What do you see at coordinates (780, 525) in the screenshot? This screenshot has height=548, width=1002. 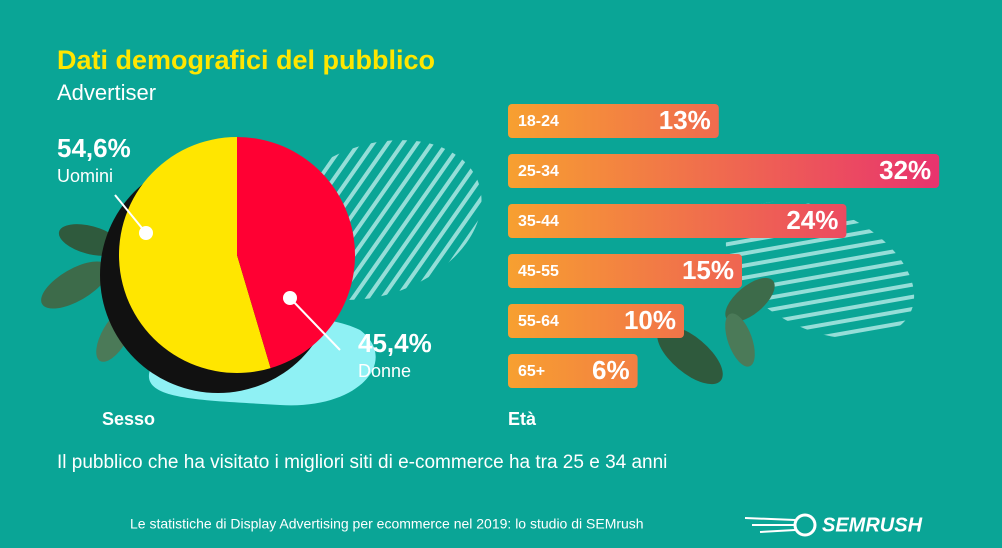 I see `logo-icon` at bounding box center [780, 525].